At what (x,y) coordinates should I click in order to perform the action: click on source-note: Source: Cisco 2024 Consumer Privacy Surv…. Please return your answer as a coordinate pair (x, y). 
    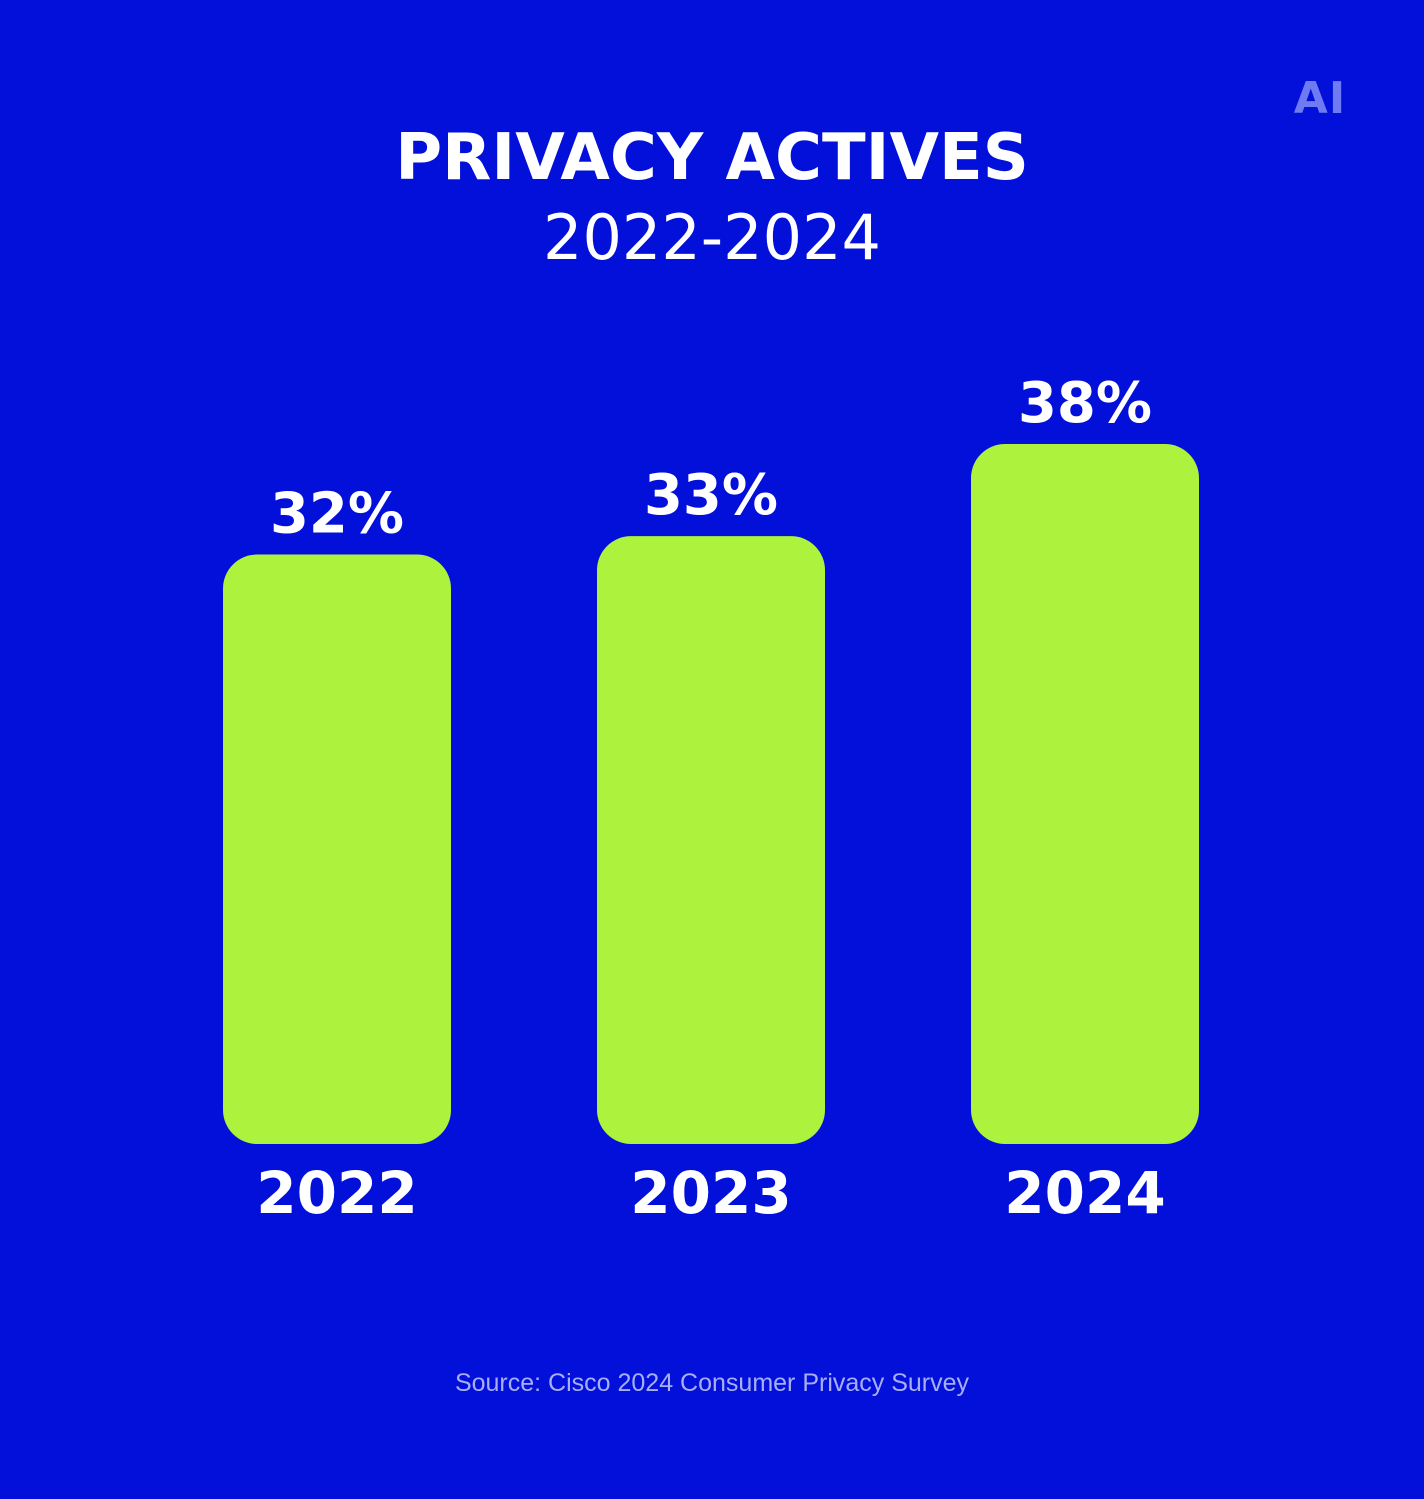
    Looking at the image, I should click on (712, 1383).